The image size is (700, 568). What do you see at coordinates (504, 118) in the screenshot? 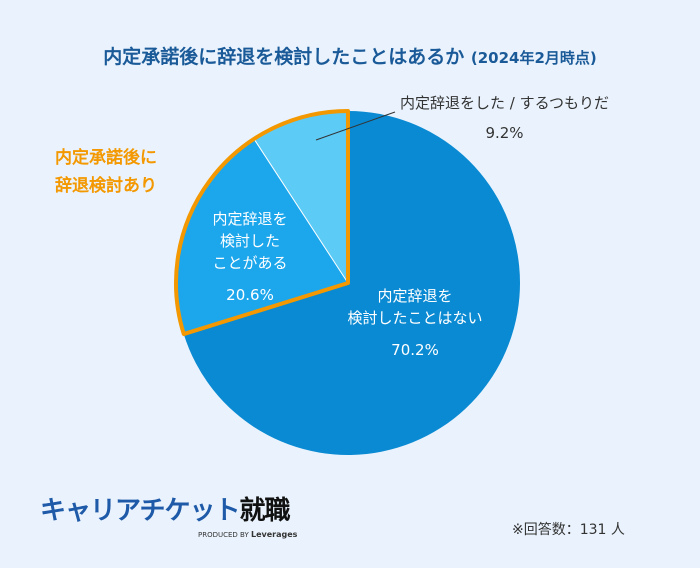
I see `slice-label-2: 内定辞退をした / するつもりだ 9.2%` at bounding box center [504, 118].